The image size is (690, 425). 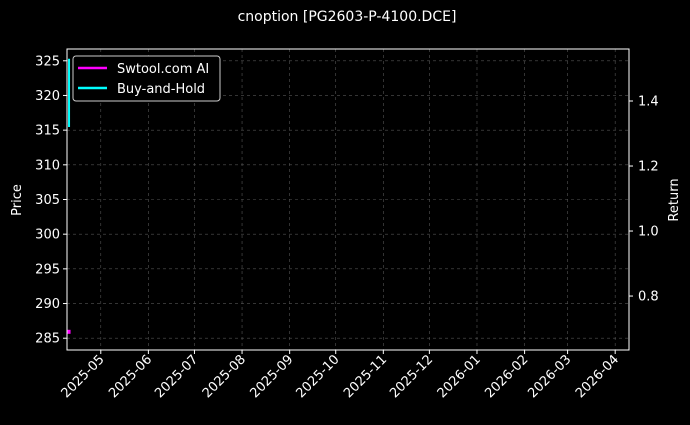 What do you see at coordinates (648, 102) in the screenshot?
I see `y2-tick-label: 1.4` at bounding box center [648, 102].